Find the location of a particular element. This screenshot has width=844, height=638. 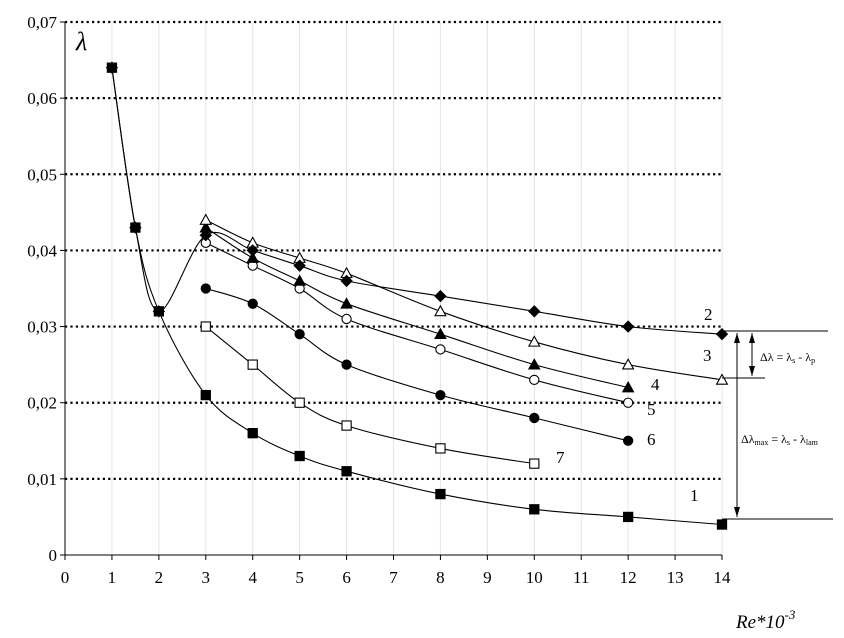

delta-arrow-head-down is located at coordinates (752, 371).